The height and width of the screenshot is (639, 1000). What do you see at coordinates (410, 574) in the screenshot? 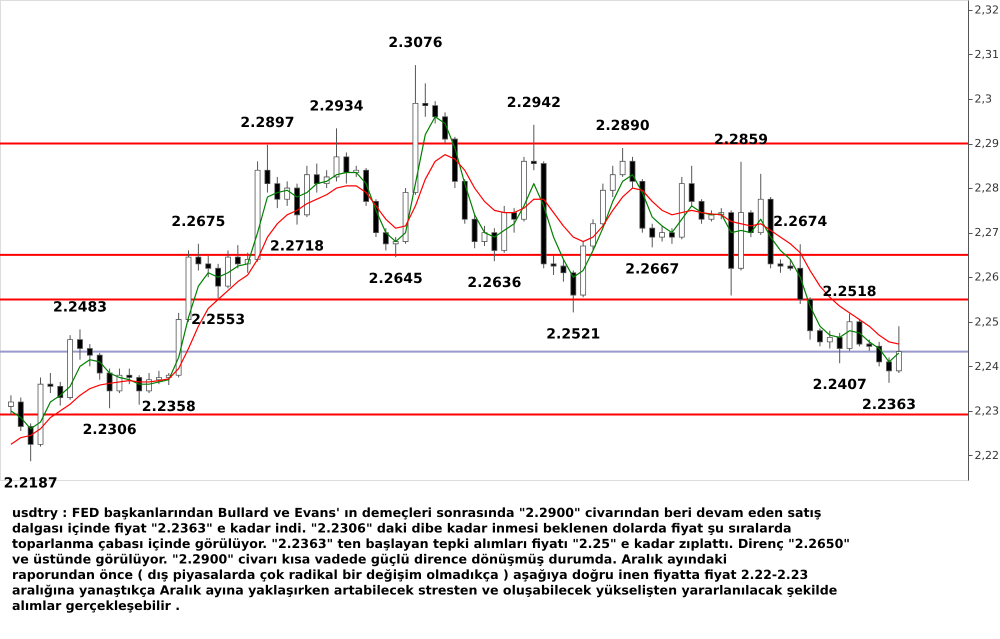
I see `text: raporundan önce ( dış piyasalarda çok radikal bir değişim olmadıkça ) aşağıya doğru inen fiyatta fiyat 2.22-2.23` at bounding box center [410, 574].